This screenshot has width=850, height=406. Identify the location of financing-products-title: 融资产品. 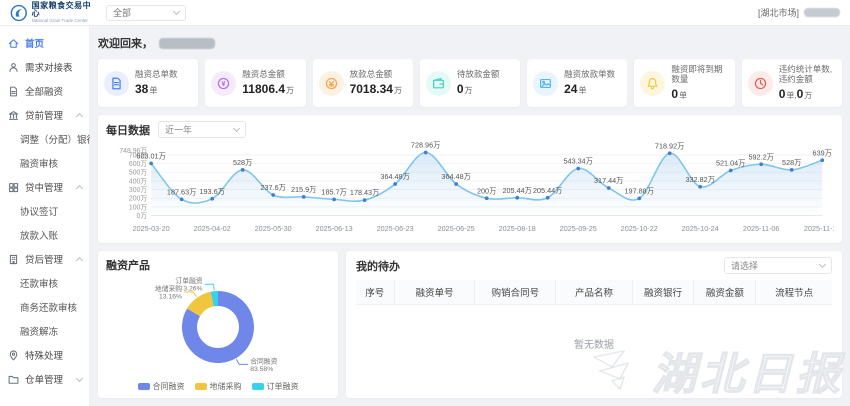
(128, 266).